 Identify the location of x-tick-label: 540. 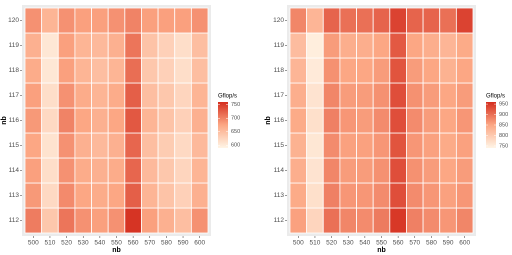
(99, 243).